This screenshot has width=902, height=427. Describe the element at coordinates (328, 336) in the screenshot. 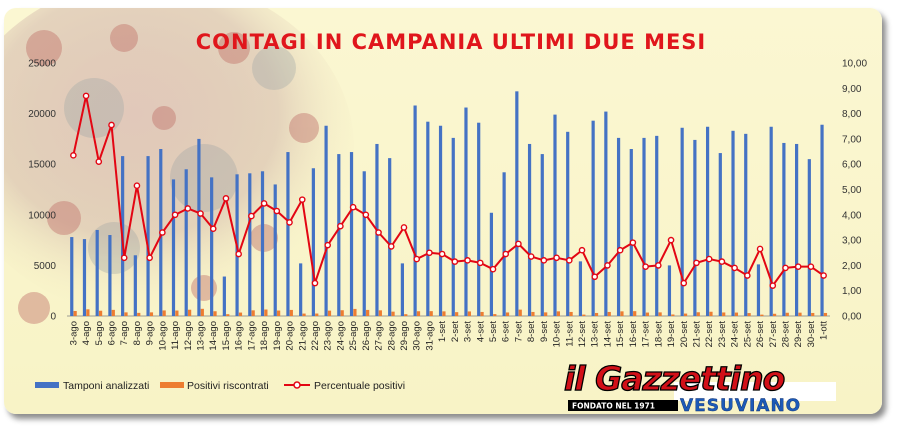

I see `x-tick-label: 23-ago` at that location.